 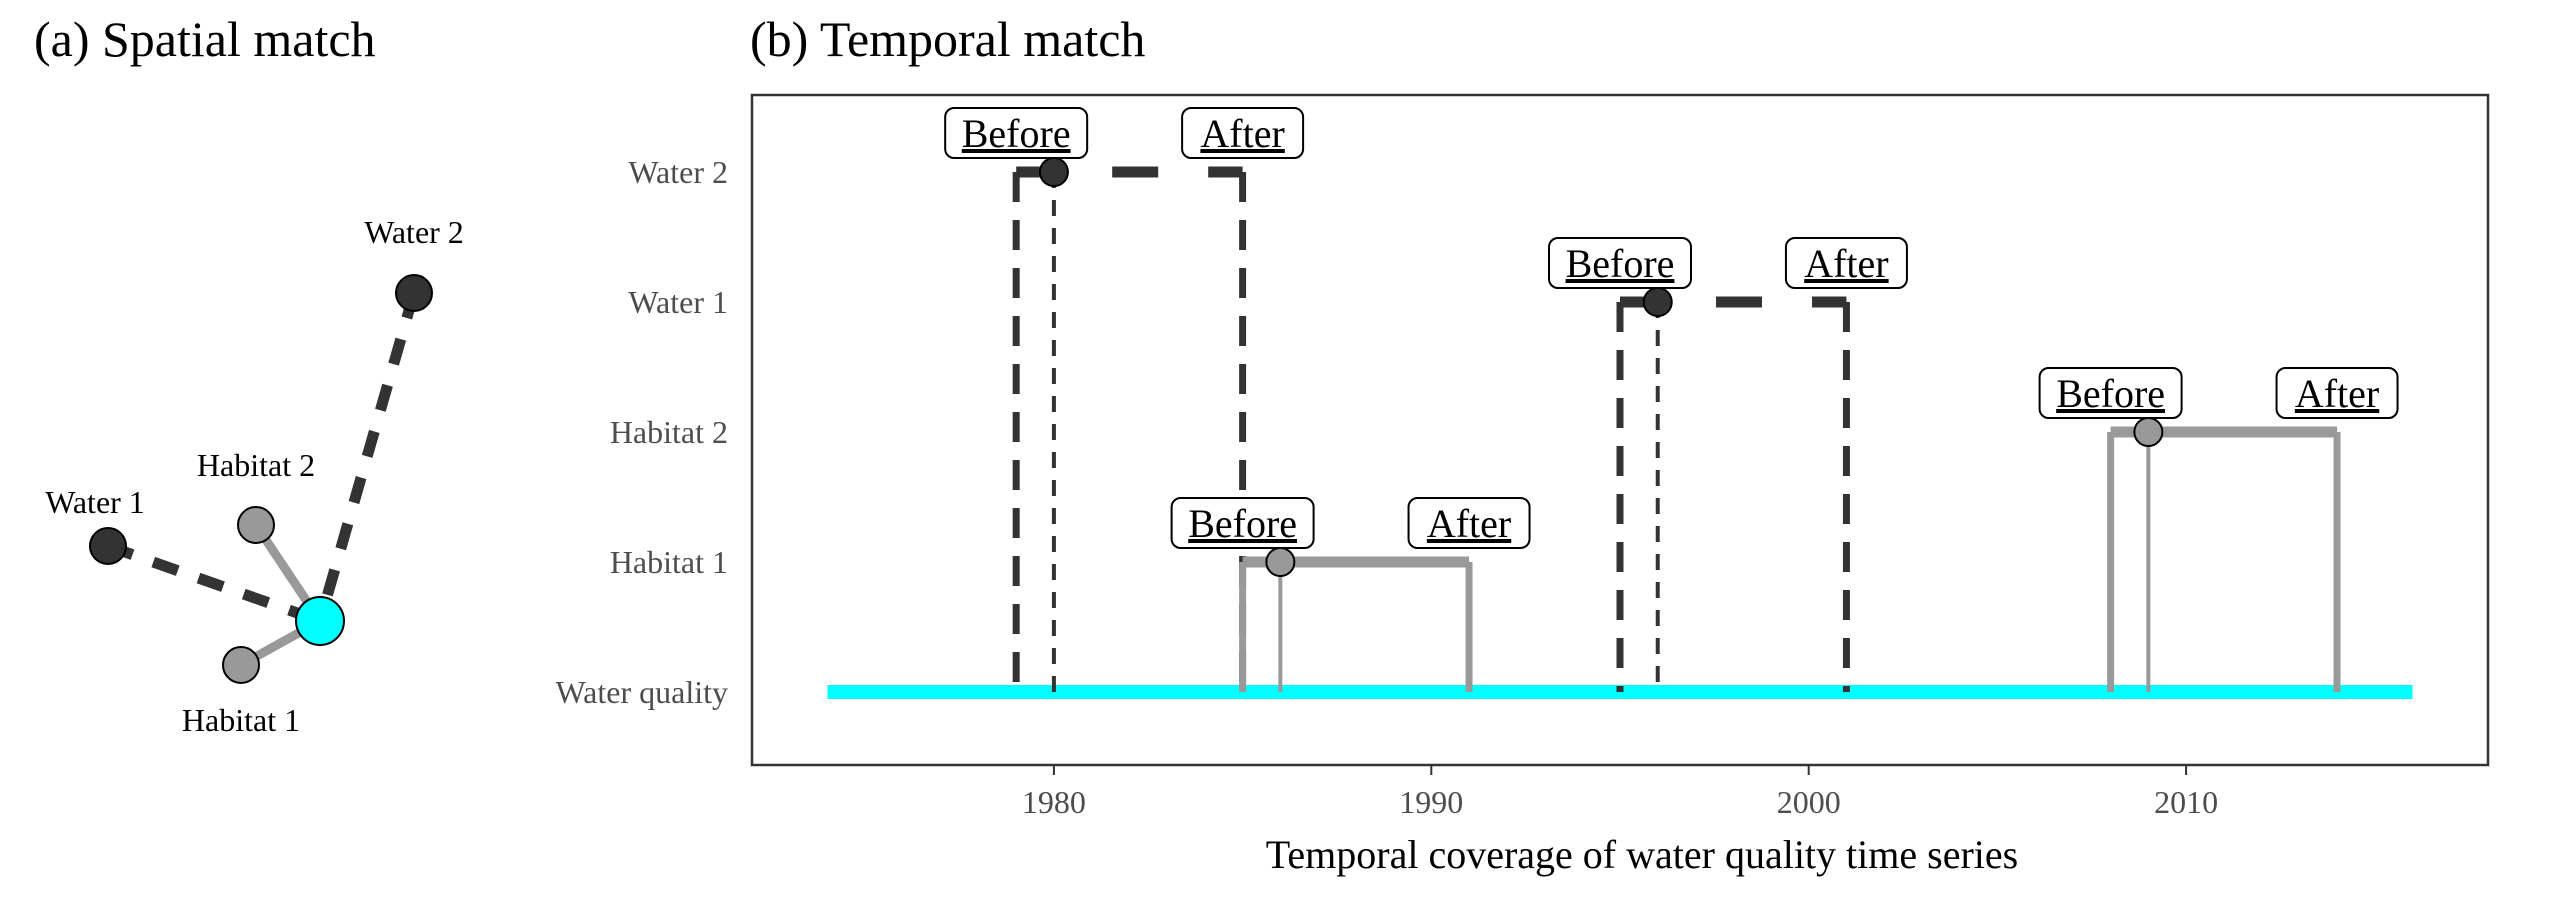 What do you see at coordinates (1350, 594) in the screenshot?
I see `event-habitat-1: Before After` at bounding box center [1350, 594].